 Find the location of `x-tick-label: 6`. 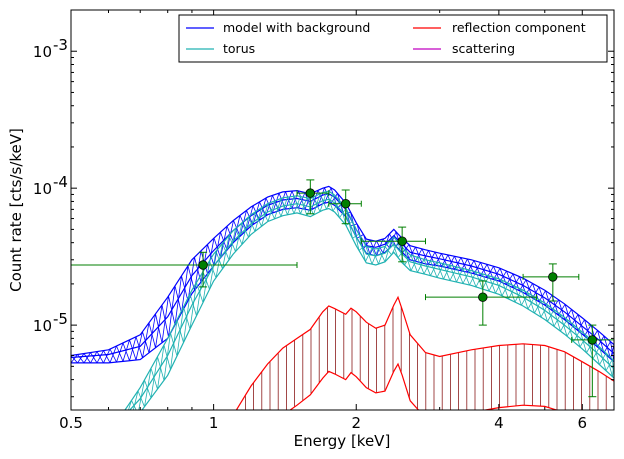

x-tick-label: 6 is located at coordinates (583, 423).